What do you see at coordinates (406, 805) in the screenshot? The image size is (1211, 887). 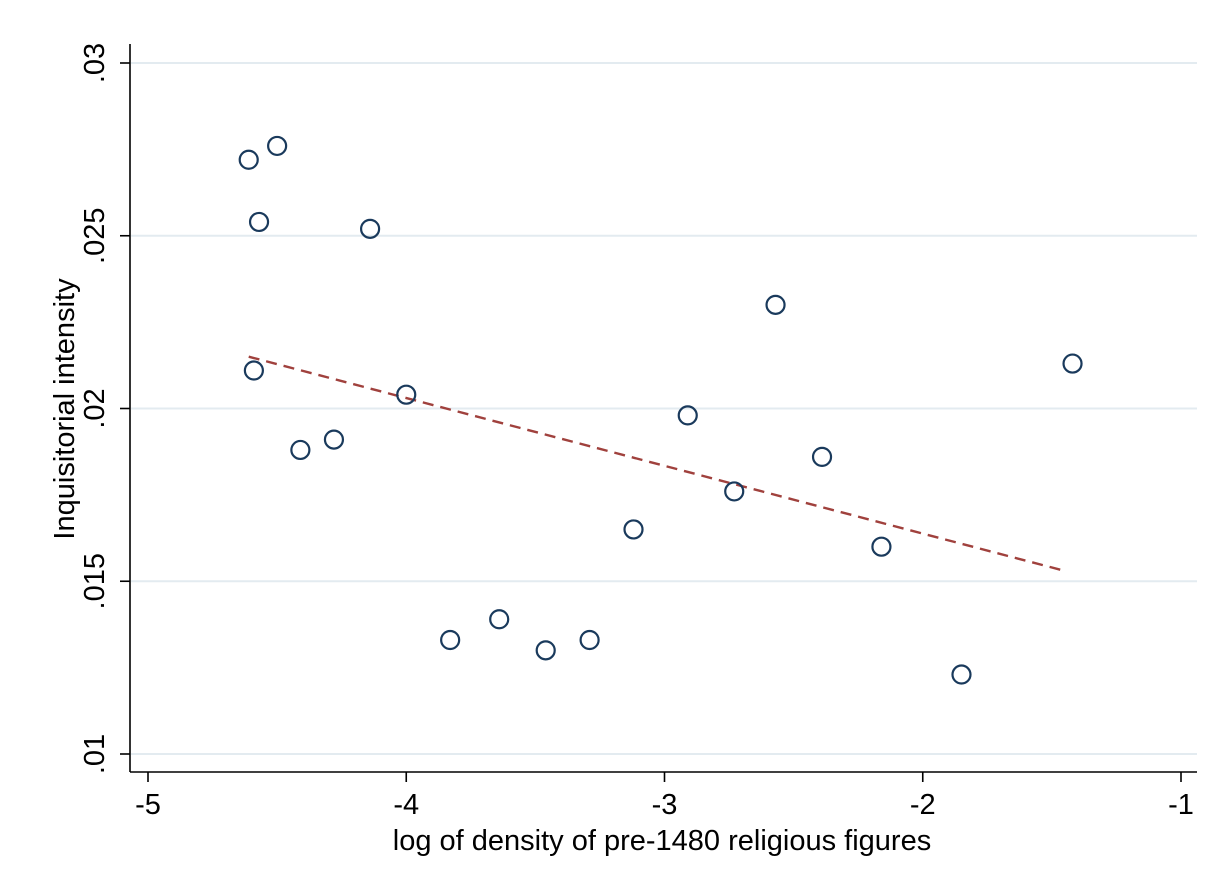 I see `x-tick-label: -4` at bounding box center [406, 805].